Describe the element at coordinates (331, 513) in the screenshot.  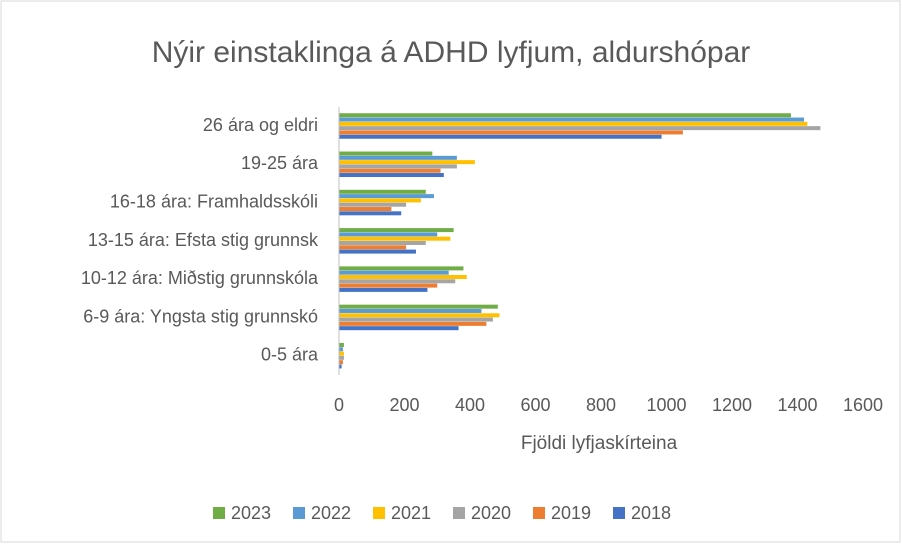
I see `legend-label: 2022` at that location.